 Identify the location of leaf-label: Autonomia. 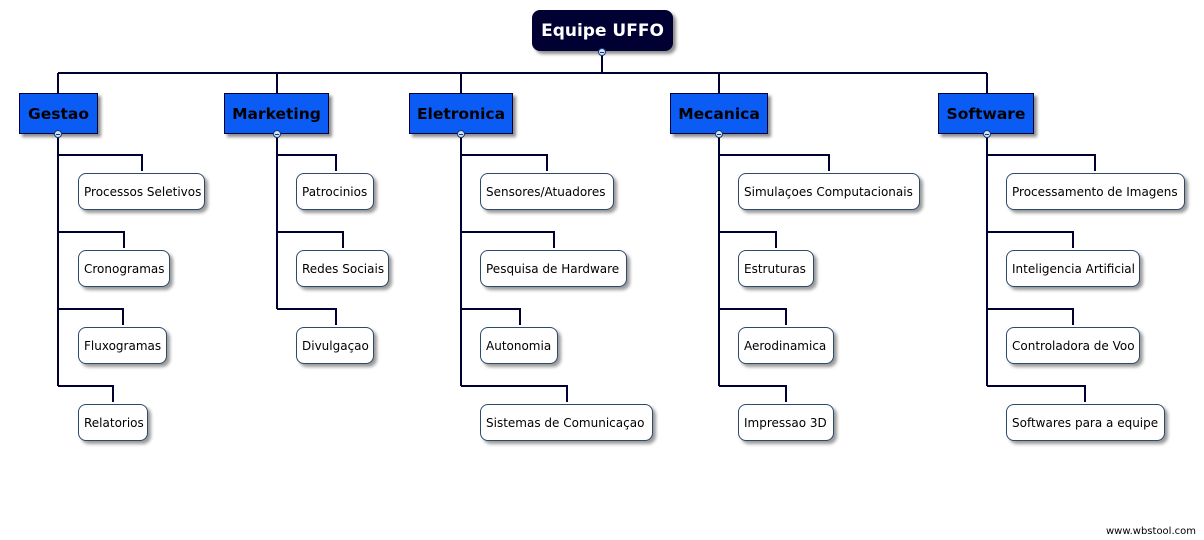
(519, 345).